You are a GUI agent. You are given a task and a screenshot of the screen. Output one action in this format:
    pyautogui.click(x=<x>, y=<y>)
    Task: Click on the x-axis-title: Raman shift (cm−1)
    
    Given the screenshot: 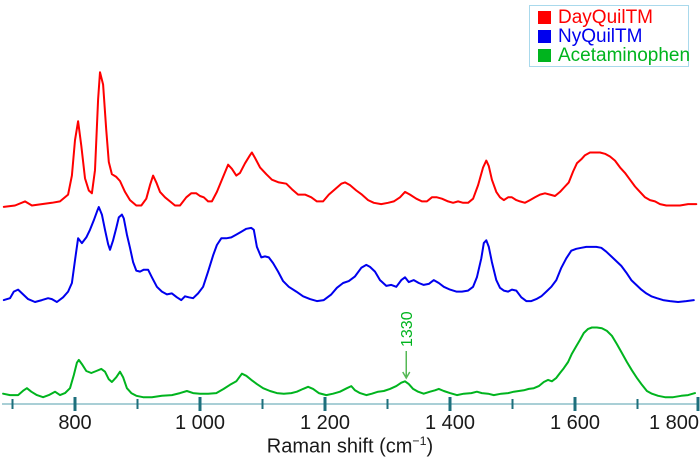 What is the action you would take?
    pyautogui.click(x=350, y=446)
    